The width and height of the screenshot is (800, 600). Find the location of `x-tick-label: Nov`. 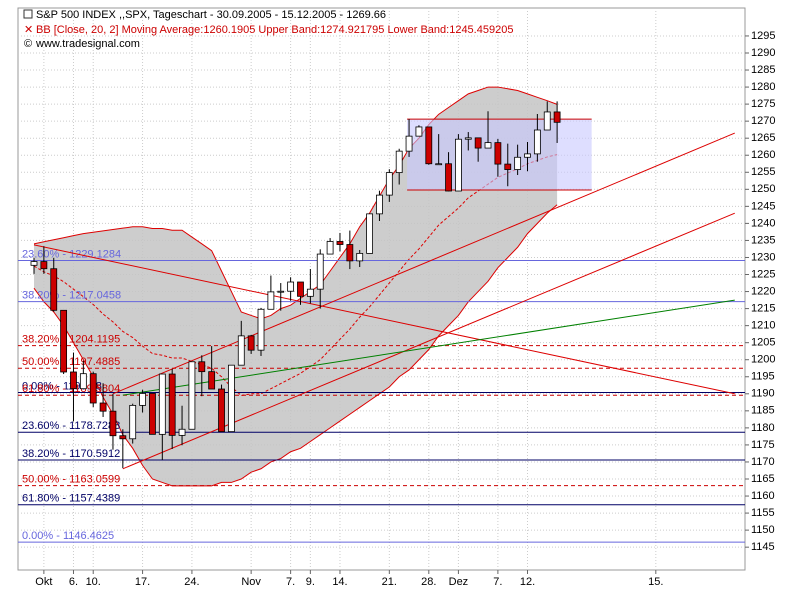

x-tick-label: Nov is located at coordinates (251, 582).